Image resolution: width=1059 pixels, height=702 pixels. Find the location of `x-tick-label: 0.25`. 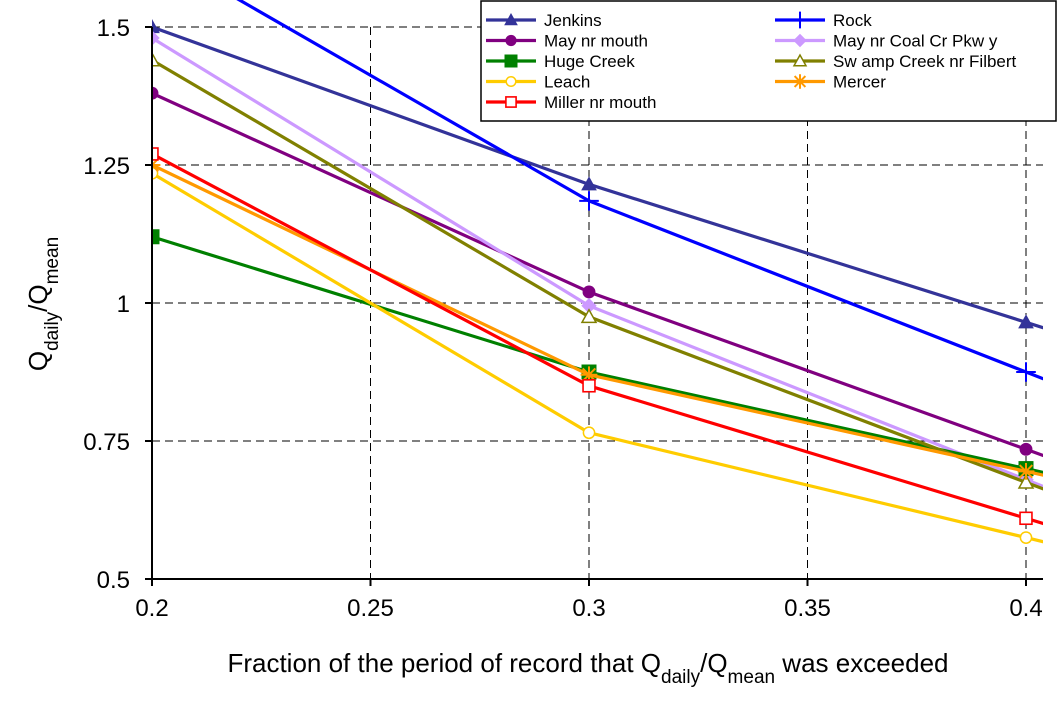

x-tick-label: 0.25 is located at coordinates (370, 608).